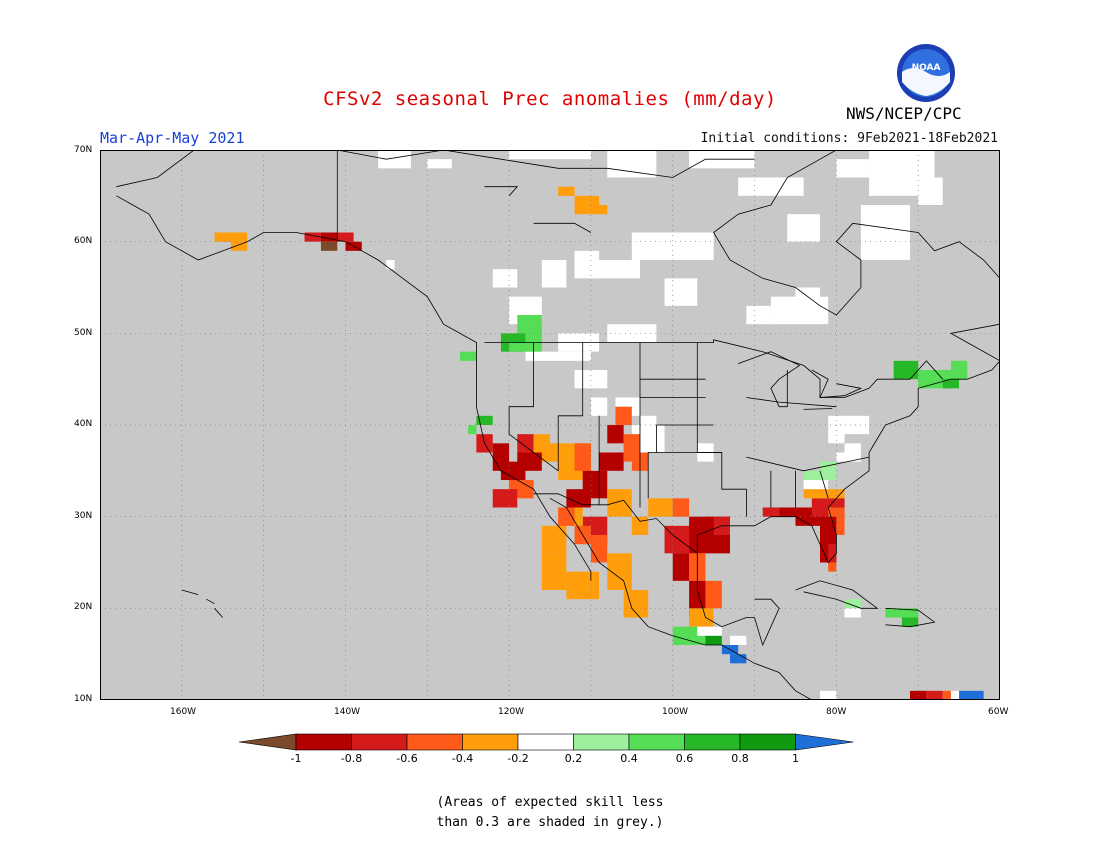  Describe the element at coordinates (267, 742) in the screenshot. I see `colorbar-extend-low` at that location.